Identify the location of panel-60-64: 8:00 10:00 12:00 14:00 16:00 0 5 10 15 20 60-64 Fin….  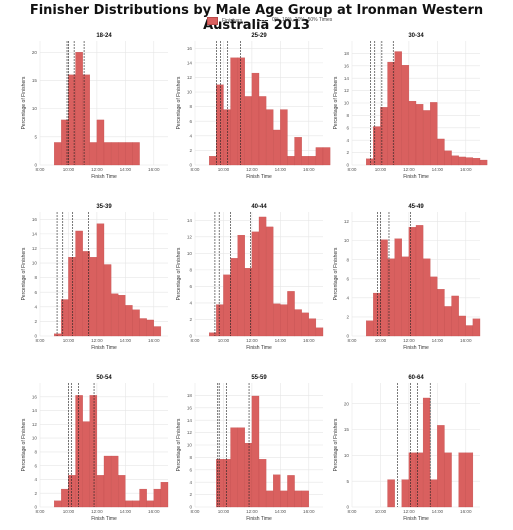
(406, 448).